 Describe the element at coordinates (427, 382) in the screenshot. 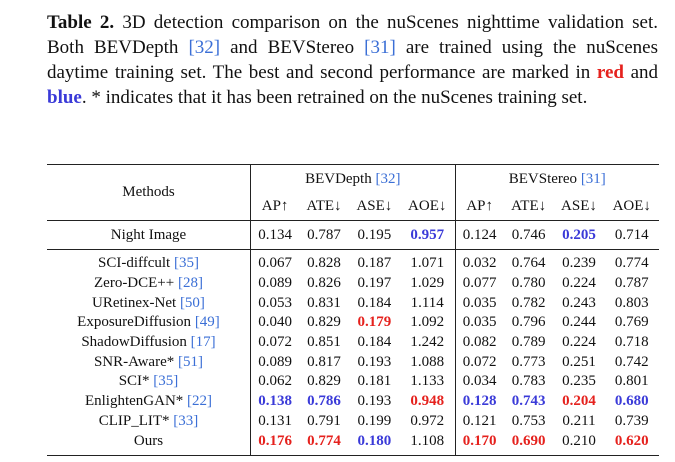

I see `value-cell: 1.133` at that location.